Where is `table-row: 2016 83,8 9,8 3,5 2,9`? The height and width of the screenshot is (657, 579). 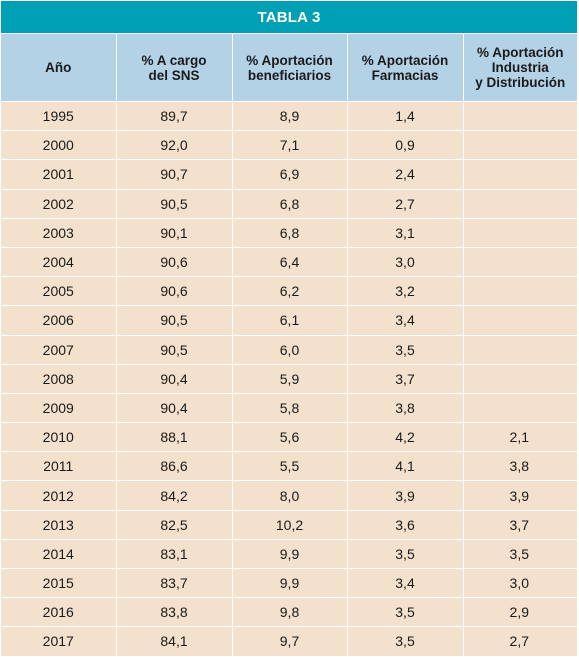
table-row: 2016 83,8 9,8 3,5 2,9 is located at coordinates (289, 612).